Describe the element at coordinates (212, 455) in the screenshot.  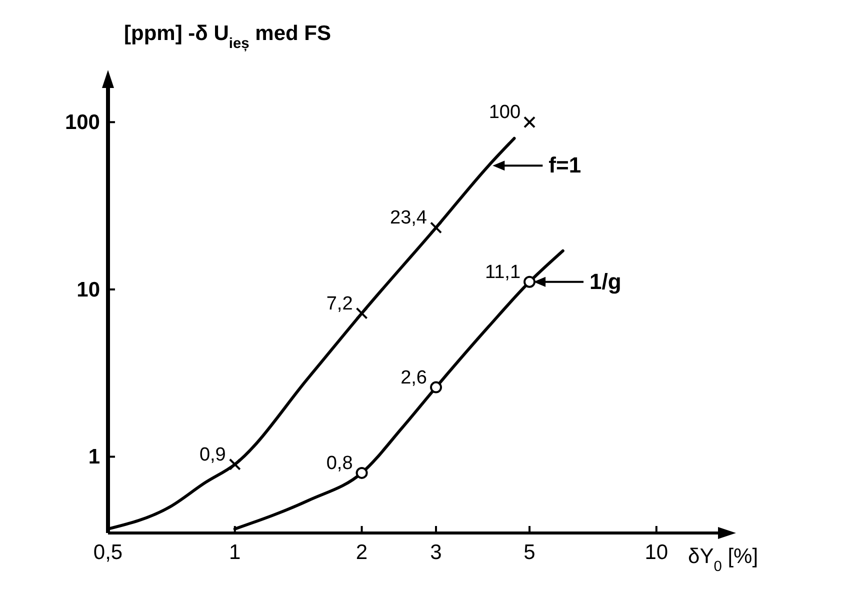
I see `data-label: 0,9` at that location.